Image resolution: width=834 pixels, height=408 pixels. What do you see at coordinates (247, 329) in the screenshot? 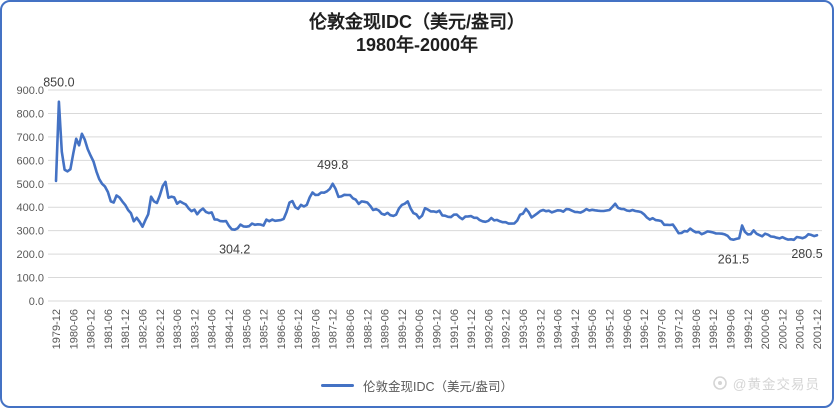
I see `x-axis-tick-label: 1985-06` at bounding box center [247, 329].